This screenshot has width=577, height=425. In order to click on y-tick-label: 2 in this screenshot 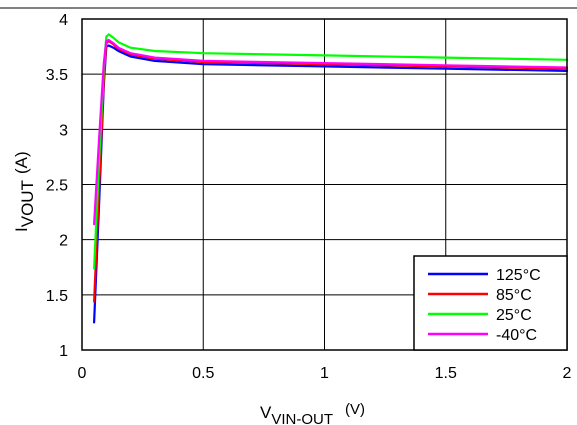, I will do `click(63, 241)`.